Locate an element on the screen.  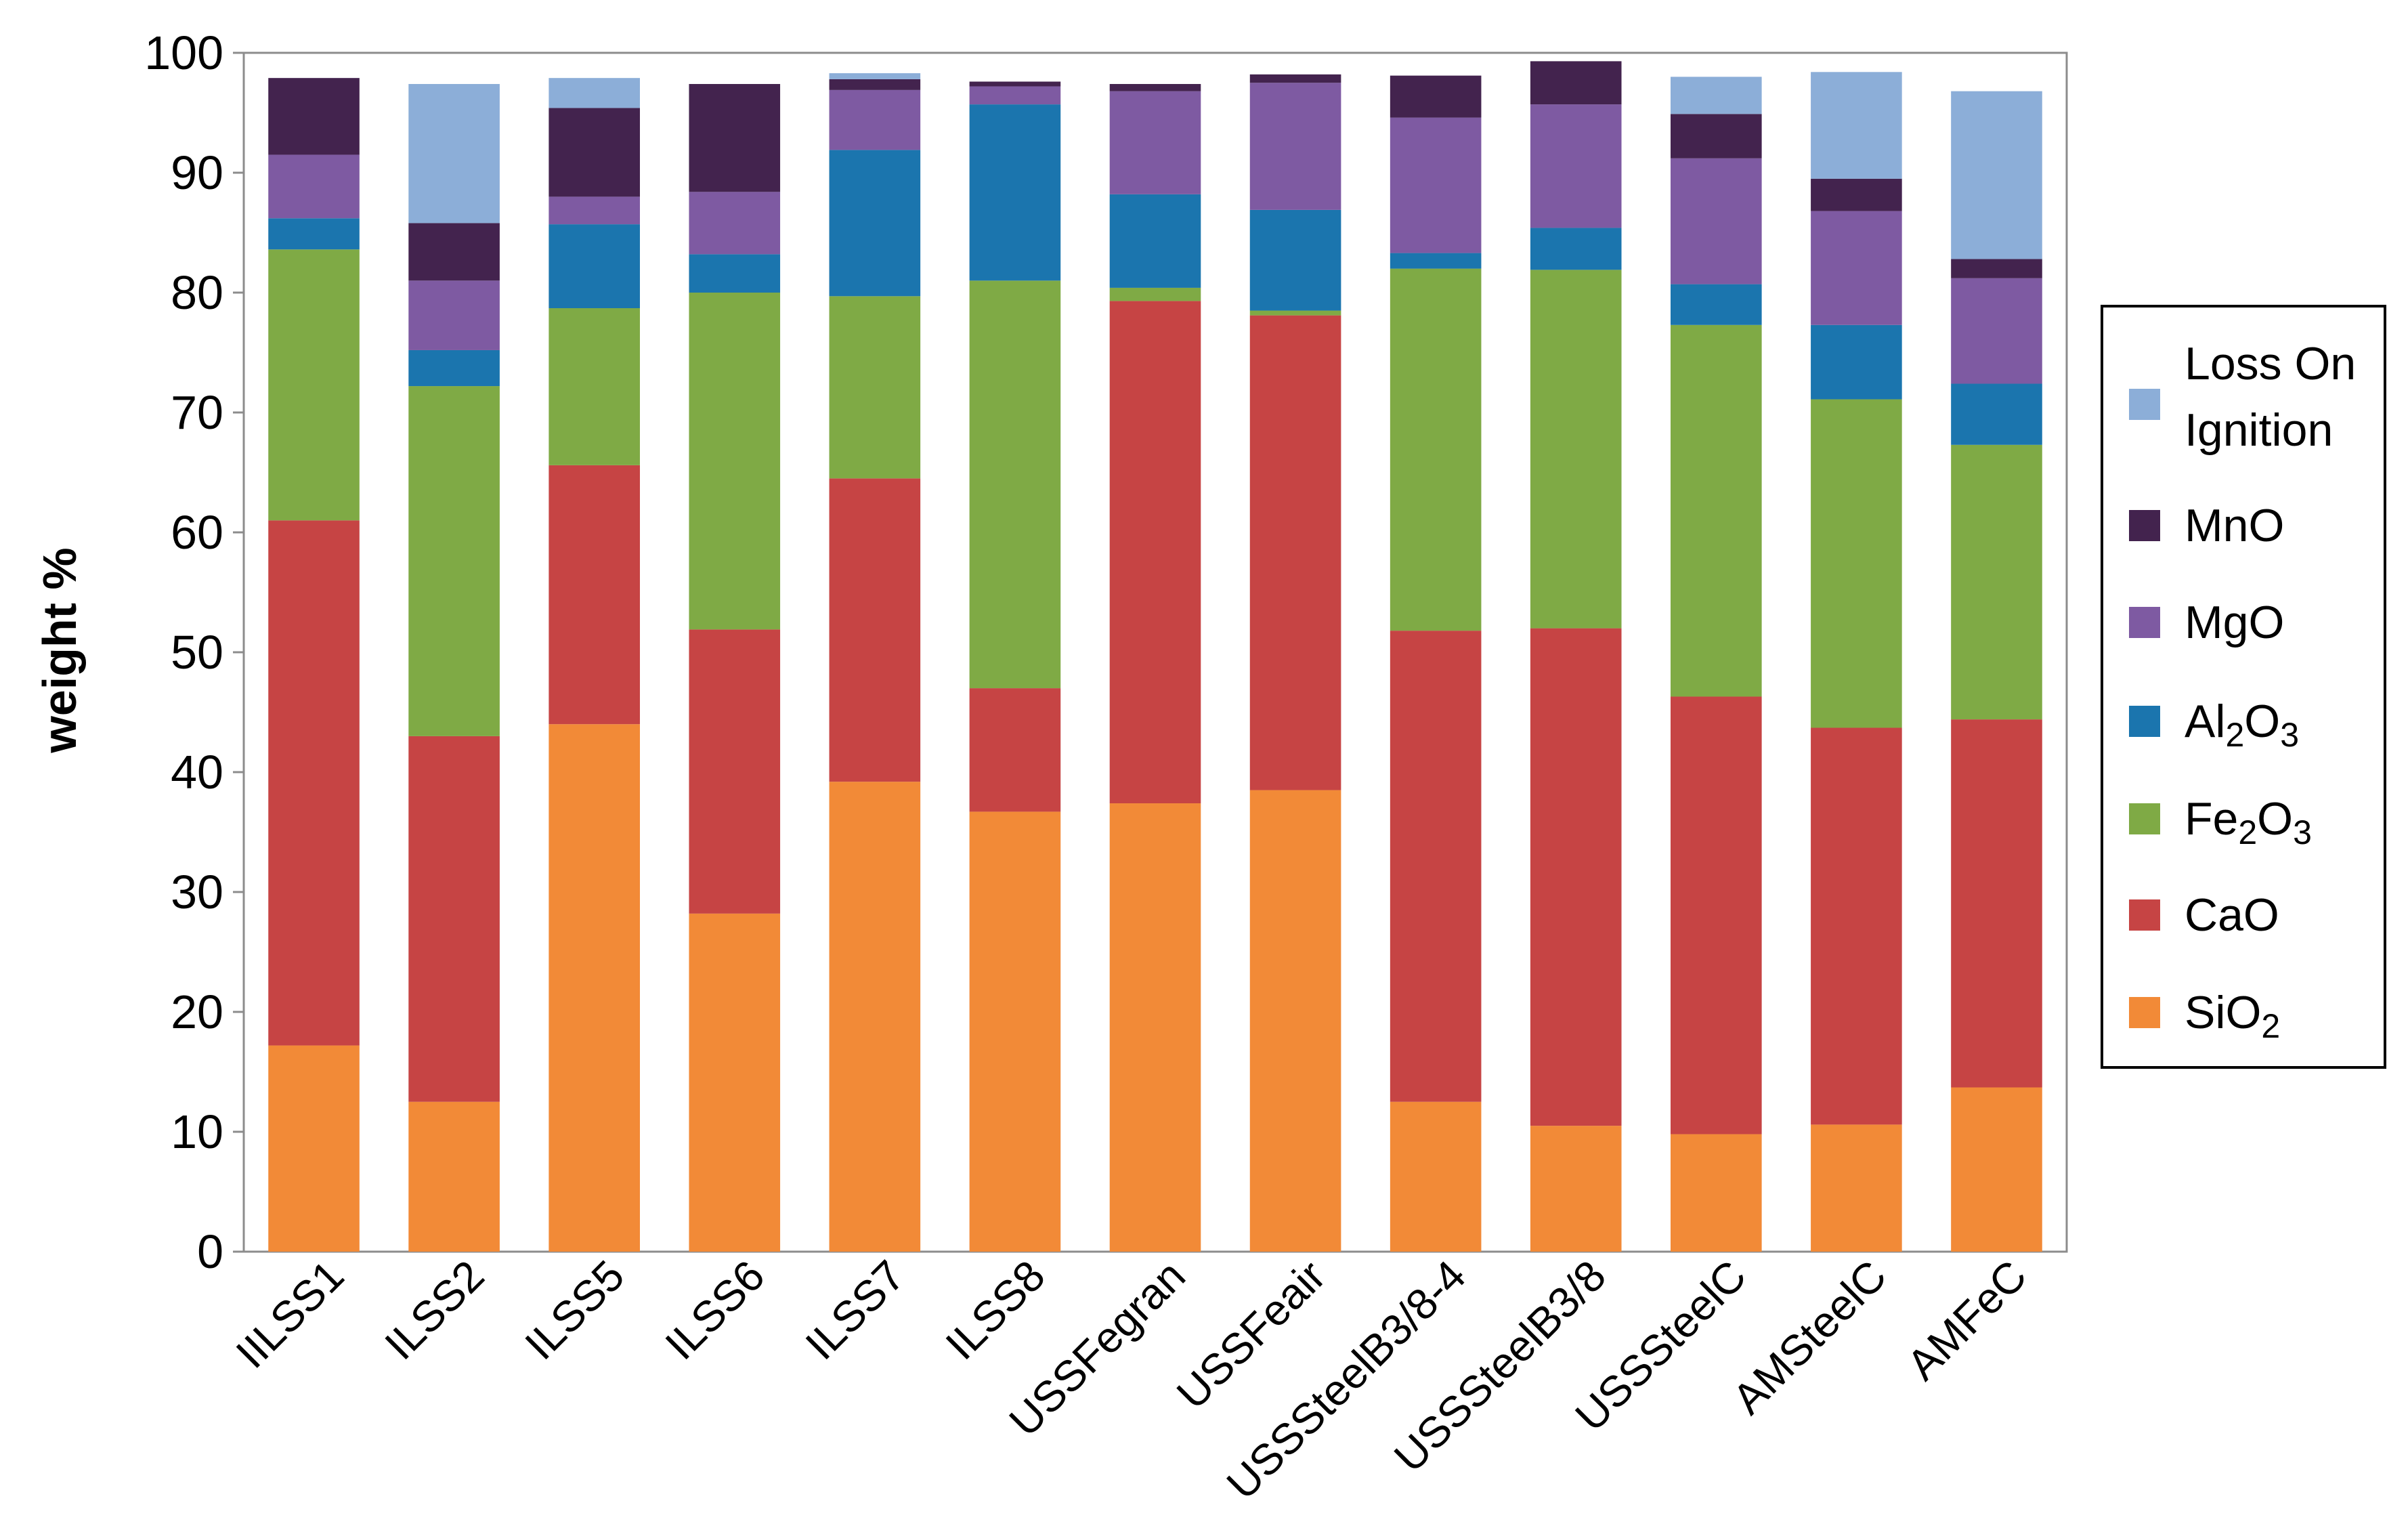
x-tick-label: AMSteelC is located at coordinates (1809, 1337).